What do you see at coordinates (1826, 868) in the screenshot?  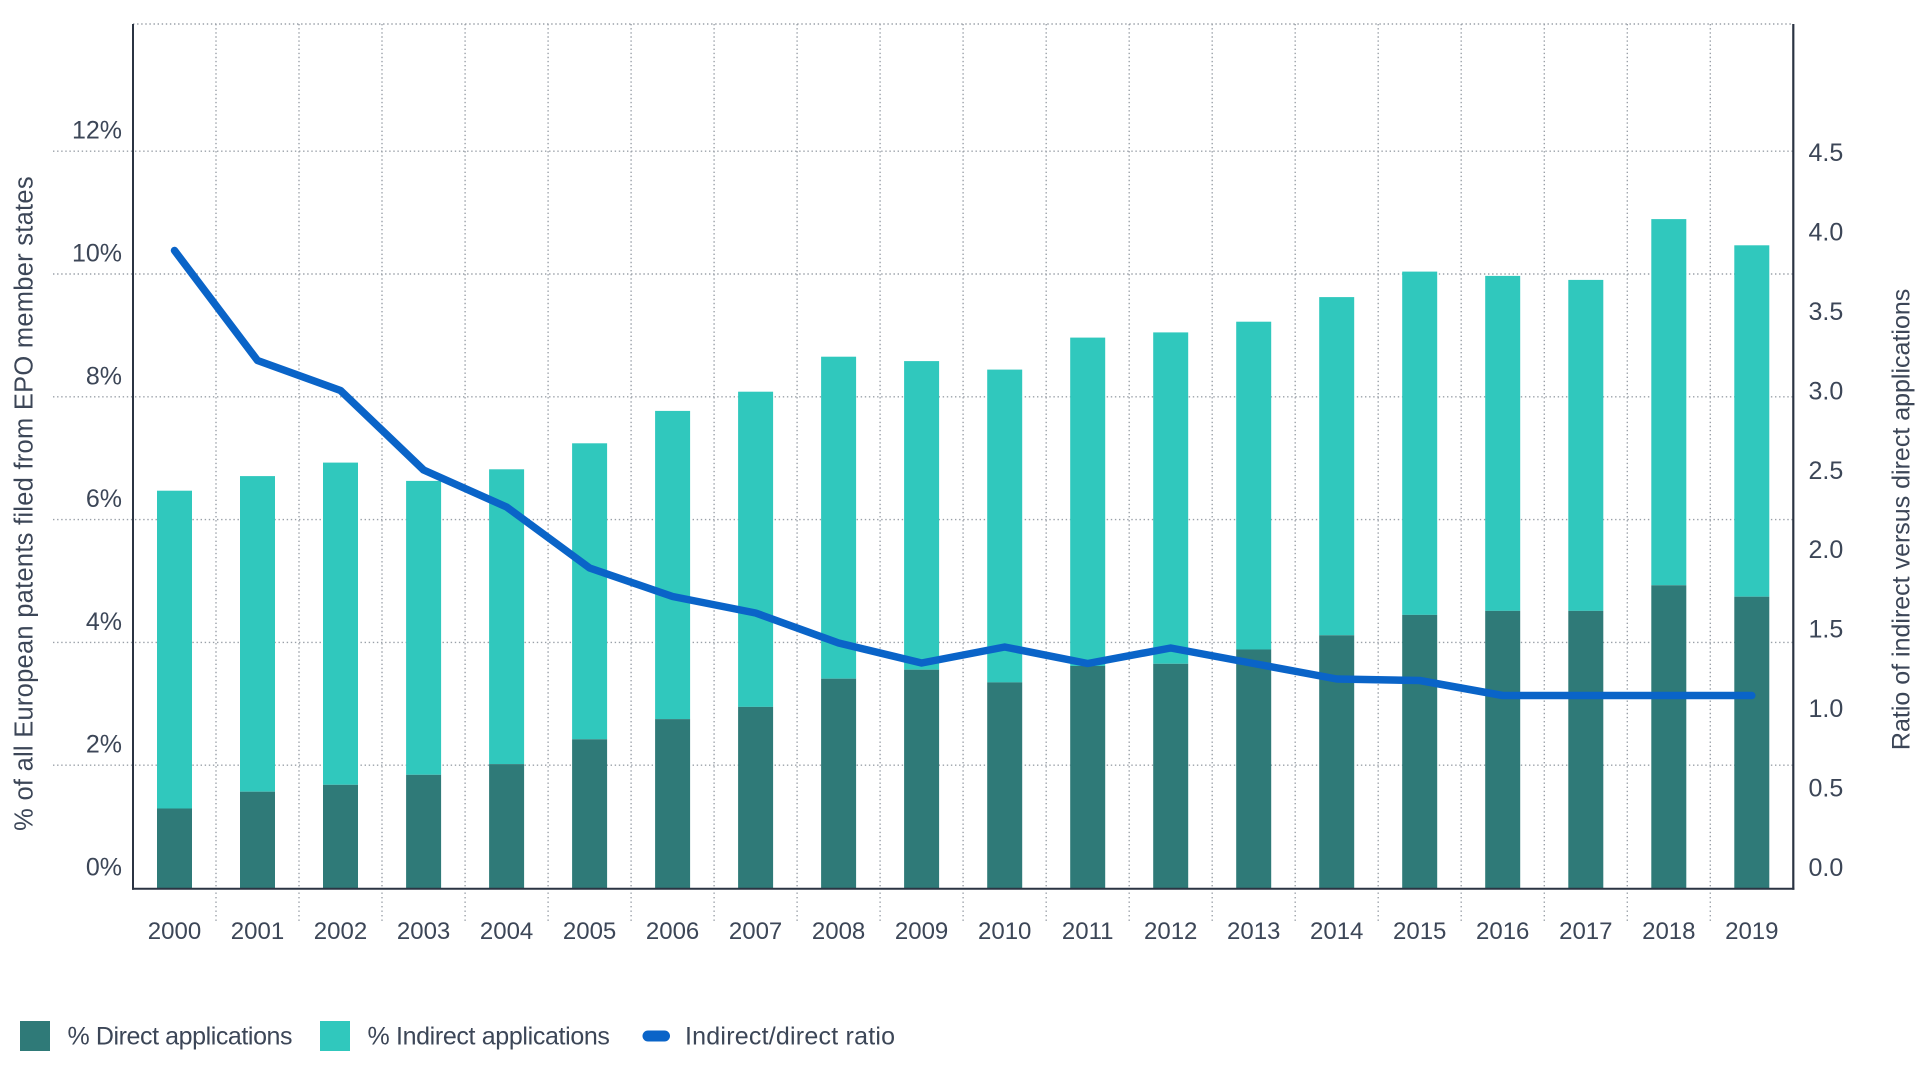 I see `svg-text: 0.0` at bounding box center [1826, 868].